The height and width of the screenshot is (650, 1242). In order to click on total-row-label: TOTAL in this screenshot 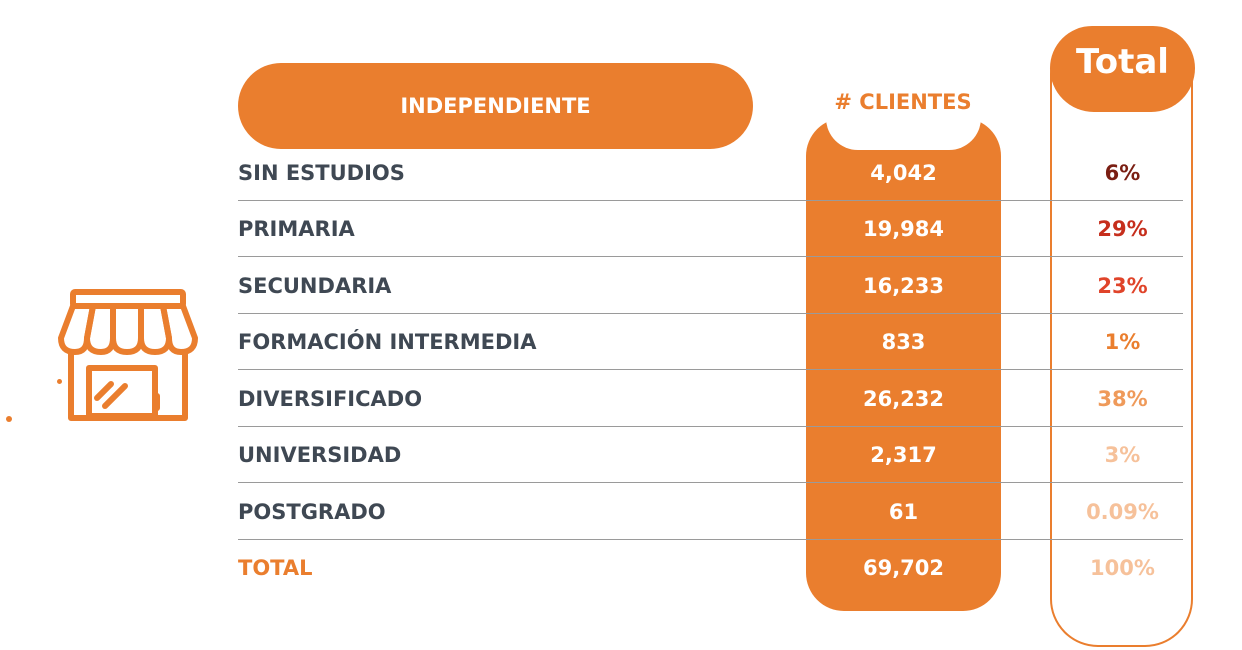, I will do `click(275, 568)`.